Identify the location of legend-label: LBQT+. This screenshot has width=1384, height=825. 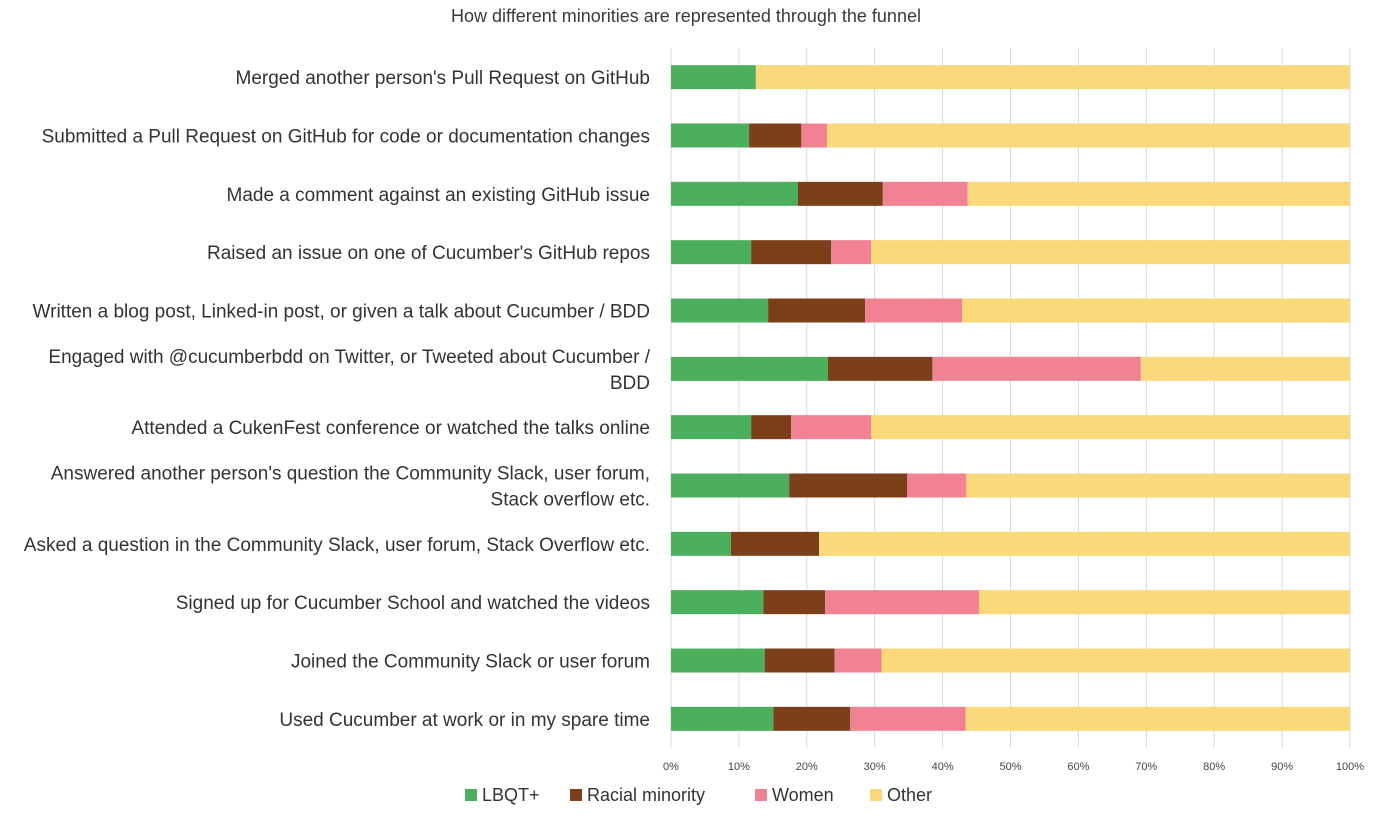
(511, 795).